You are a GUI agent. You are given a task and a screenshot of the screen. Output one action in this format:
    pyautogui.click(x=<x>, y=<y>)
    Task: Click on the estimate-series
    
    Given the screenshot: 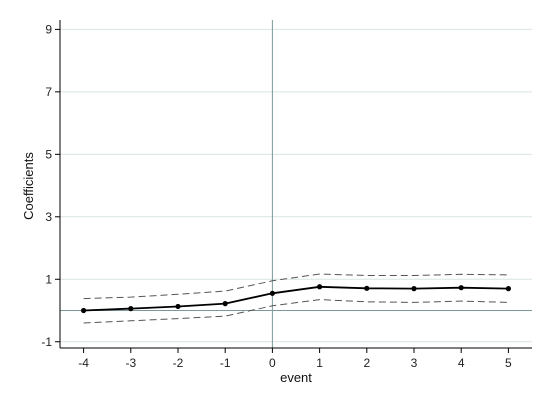 What is the action you would take?
    pyautogui.click(x=296, y=299)
    